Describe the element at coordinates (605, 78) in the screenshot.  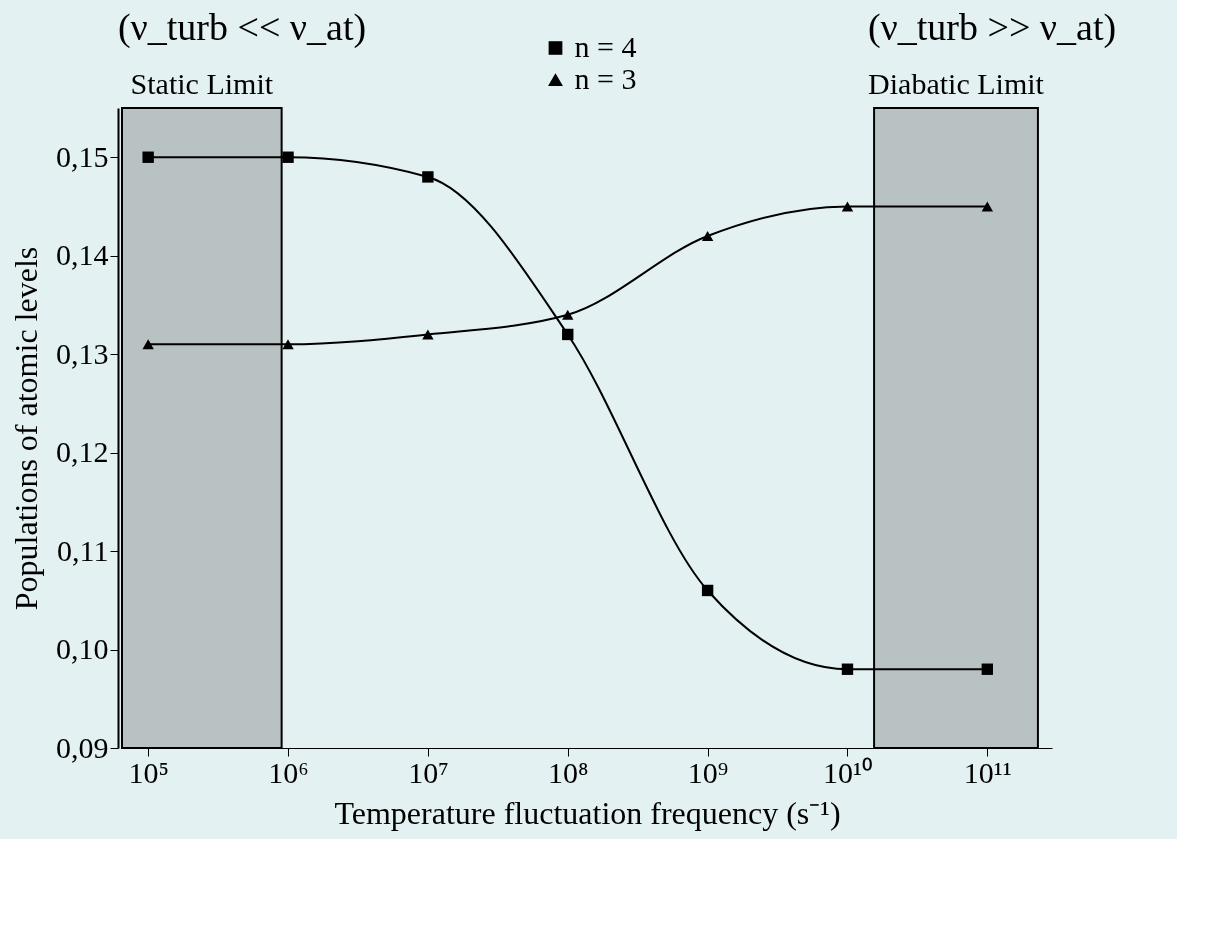
I see `legend-label: n = 3` at that location.